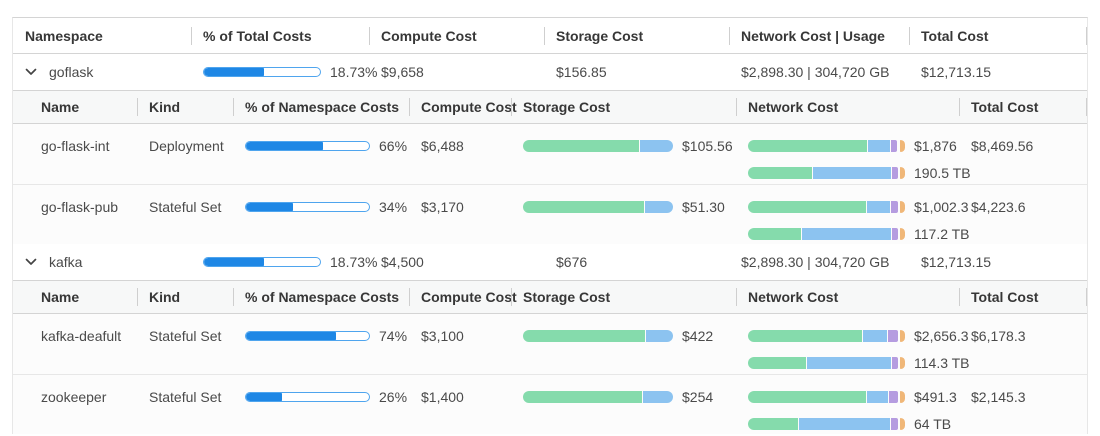  Describe the element at coordinates (819, 36) in the screenshot. I see `col-header-network-cost-usage: Network Cost | Usage` at that location.